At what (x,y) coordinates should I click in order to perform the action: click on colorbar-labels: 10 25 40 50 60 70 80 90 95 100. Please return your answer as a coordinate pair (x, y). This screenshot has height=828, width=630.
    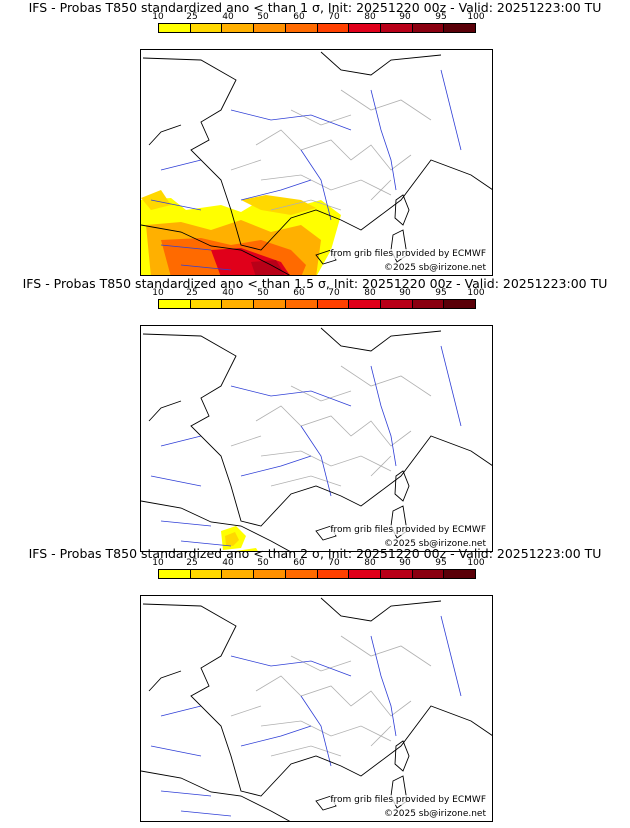
    Looking at the image, I should click on (318, 293).